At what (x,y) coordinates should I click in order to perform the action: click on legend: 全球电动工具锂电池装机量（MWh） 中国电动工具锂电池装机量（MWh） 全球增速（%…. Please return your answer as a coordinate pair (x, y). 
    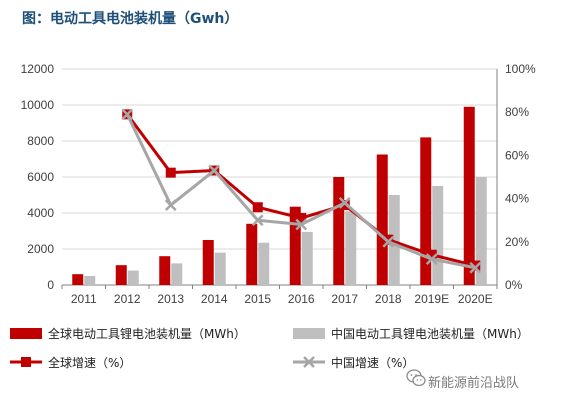
    Looking at the image, I should click on (269, 348).